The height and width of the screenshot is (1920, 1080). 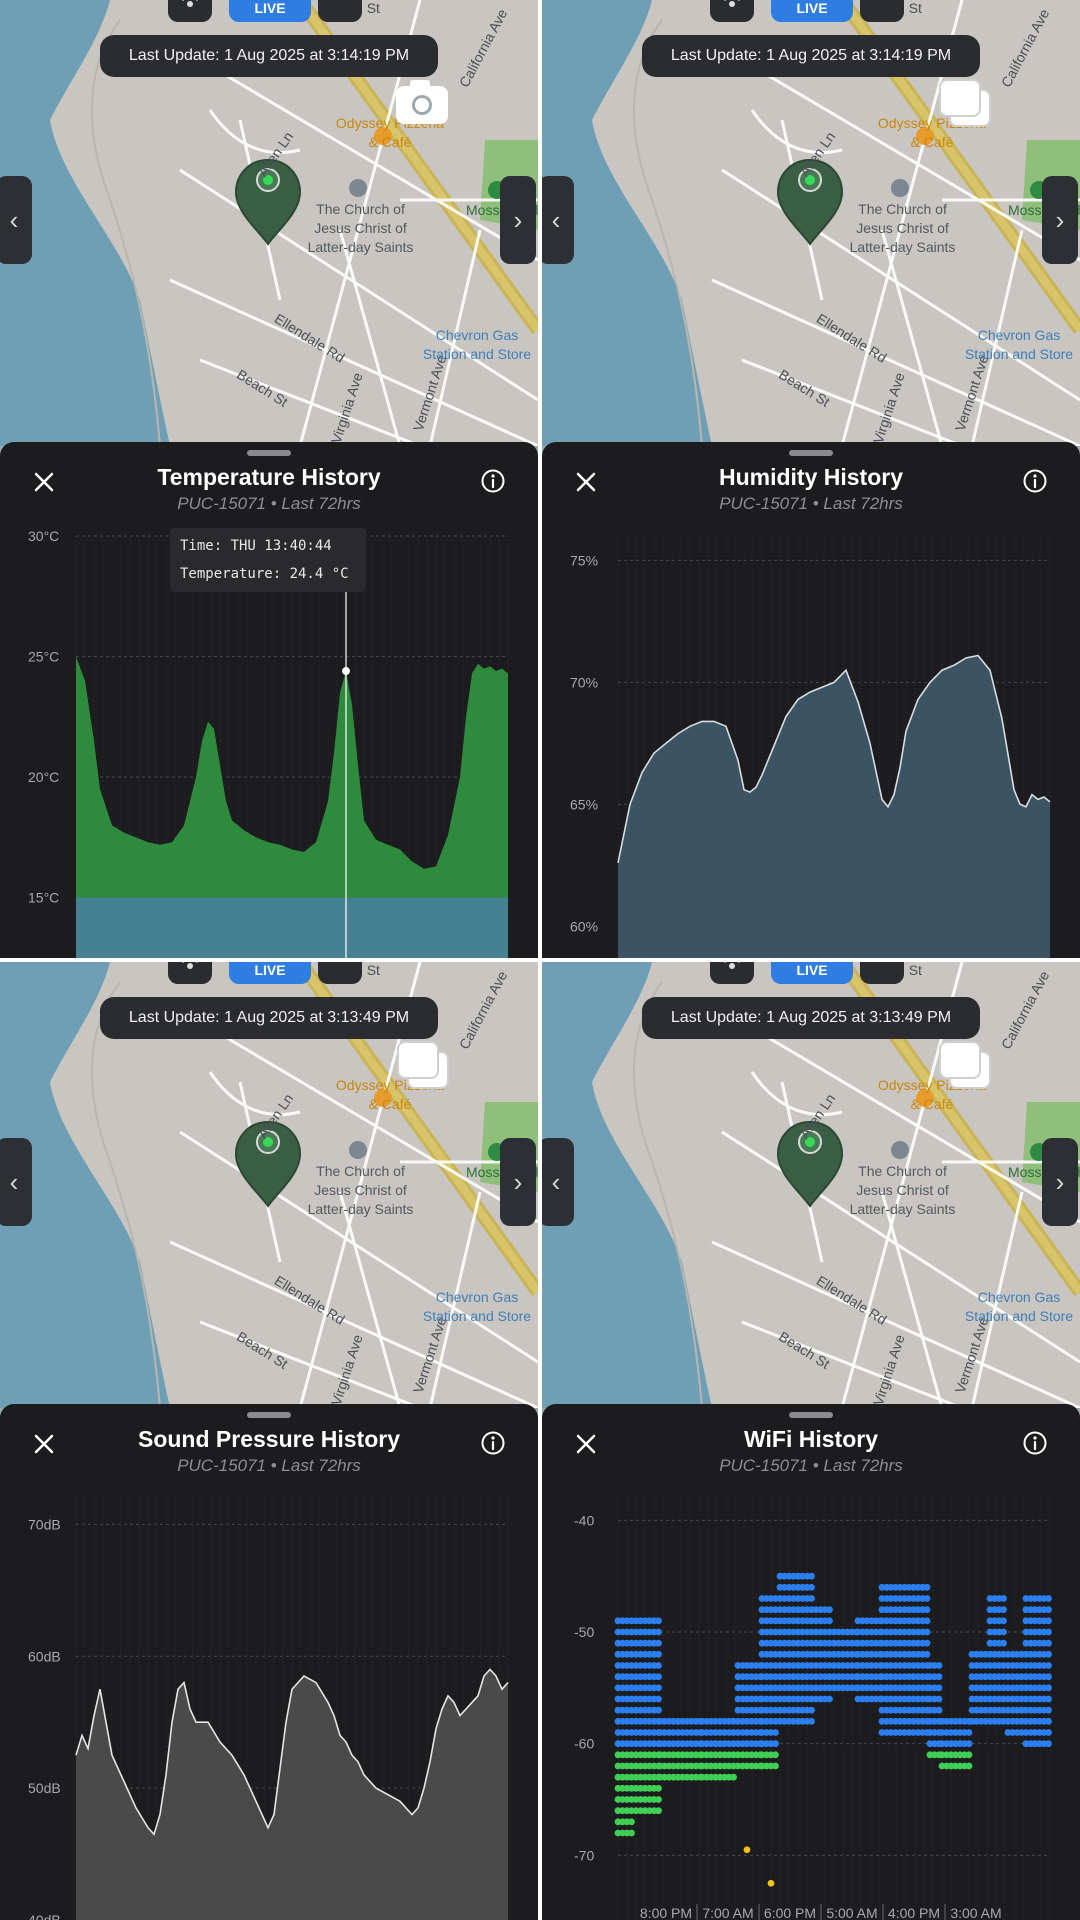 What do you see at coordinates (584, 804) in the screenshot?
I see `y-tick-label: 65%` at bounding box center [584, 804].